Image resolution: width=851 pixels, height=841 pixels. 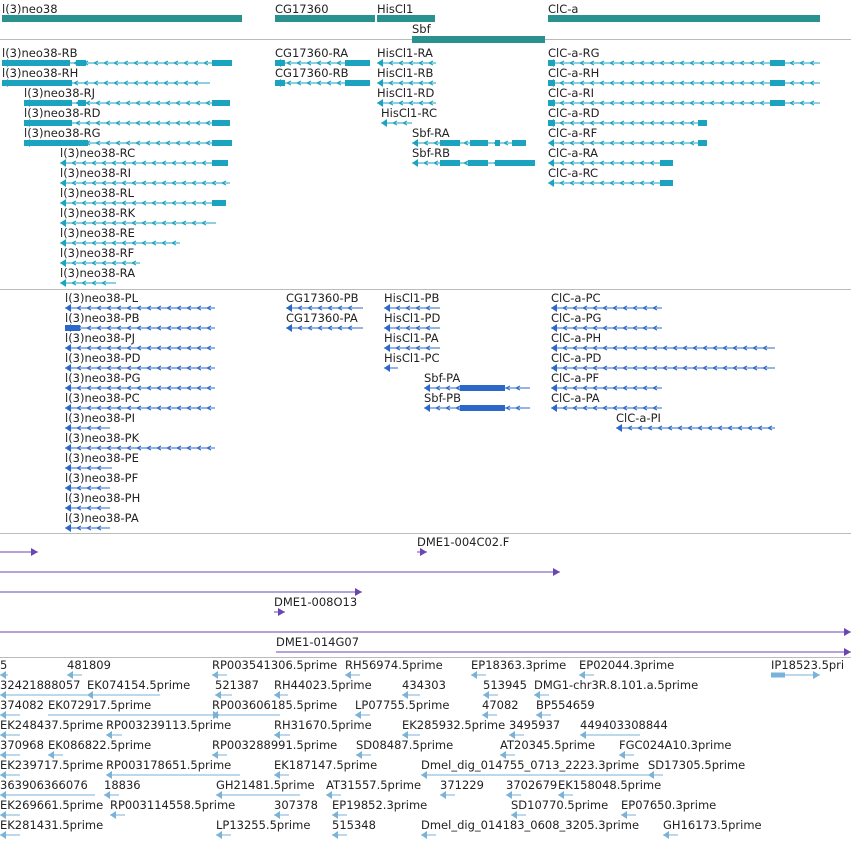 I want to click on mrna-feature-clc-a-ri, so click(x=684, y=103).